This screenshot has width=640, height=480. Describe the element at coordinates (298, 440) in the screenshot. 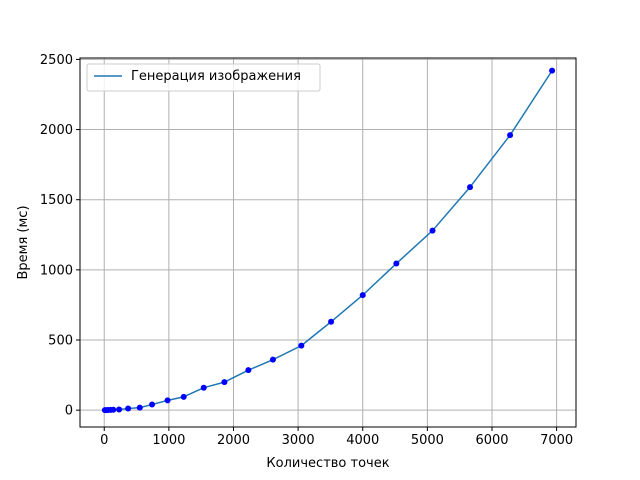

I see `x-tick-label: 3000` at that location.